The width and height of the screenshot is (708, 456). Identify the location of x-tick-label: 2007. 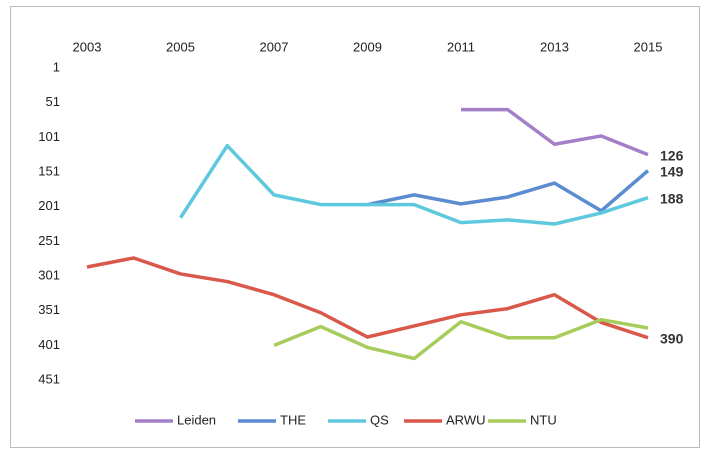
(274, 46).